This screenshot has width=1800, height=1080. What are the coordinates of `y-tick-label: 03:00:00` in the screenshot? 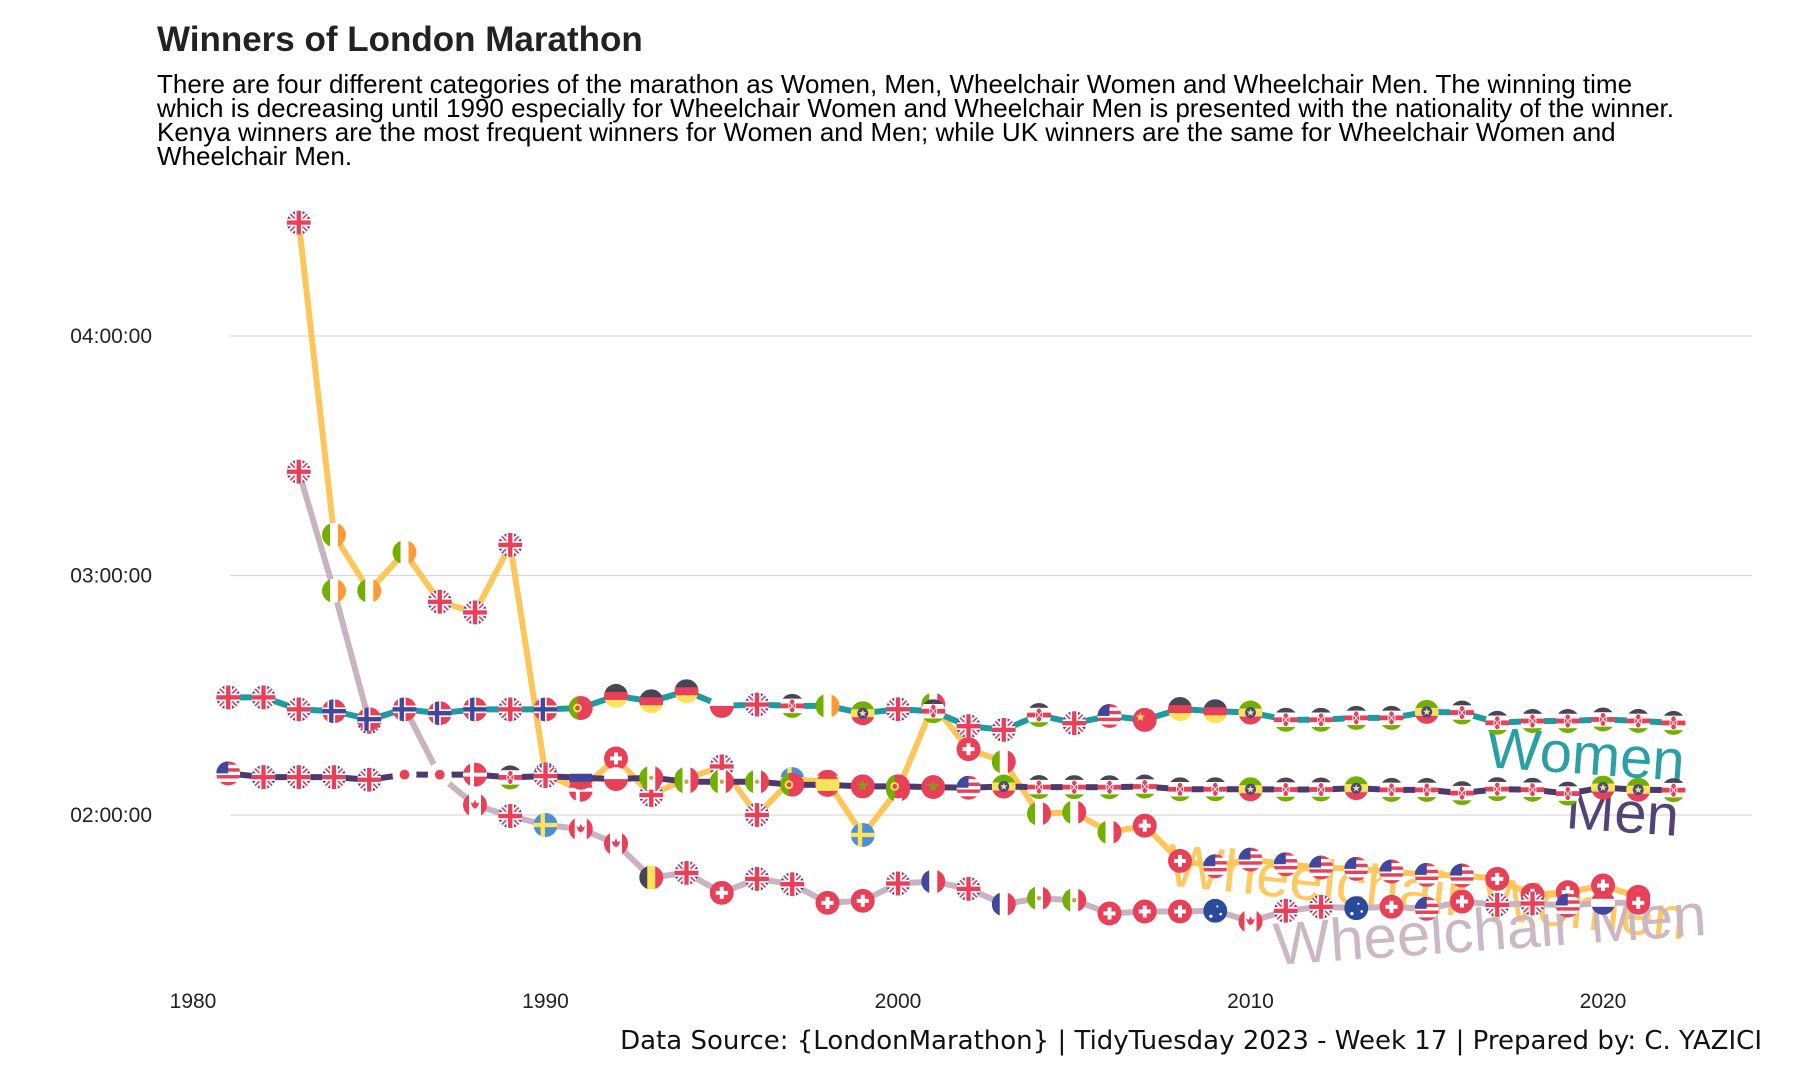 It's located at (111, 576).